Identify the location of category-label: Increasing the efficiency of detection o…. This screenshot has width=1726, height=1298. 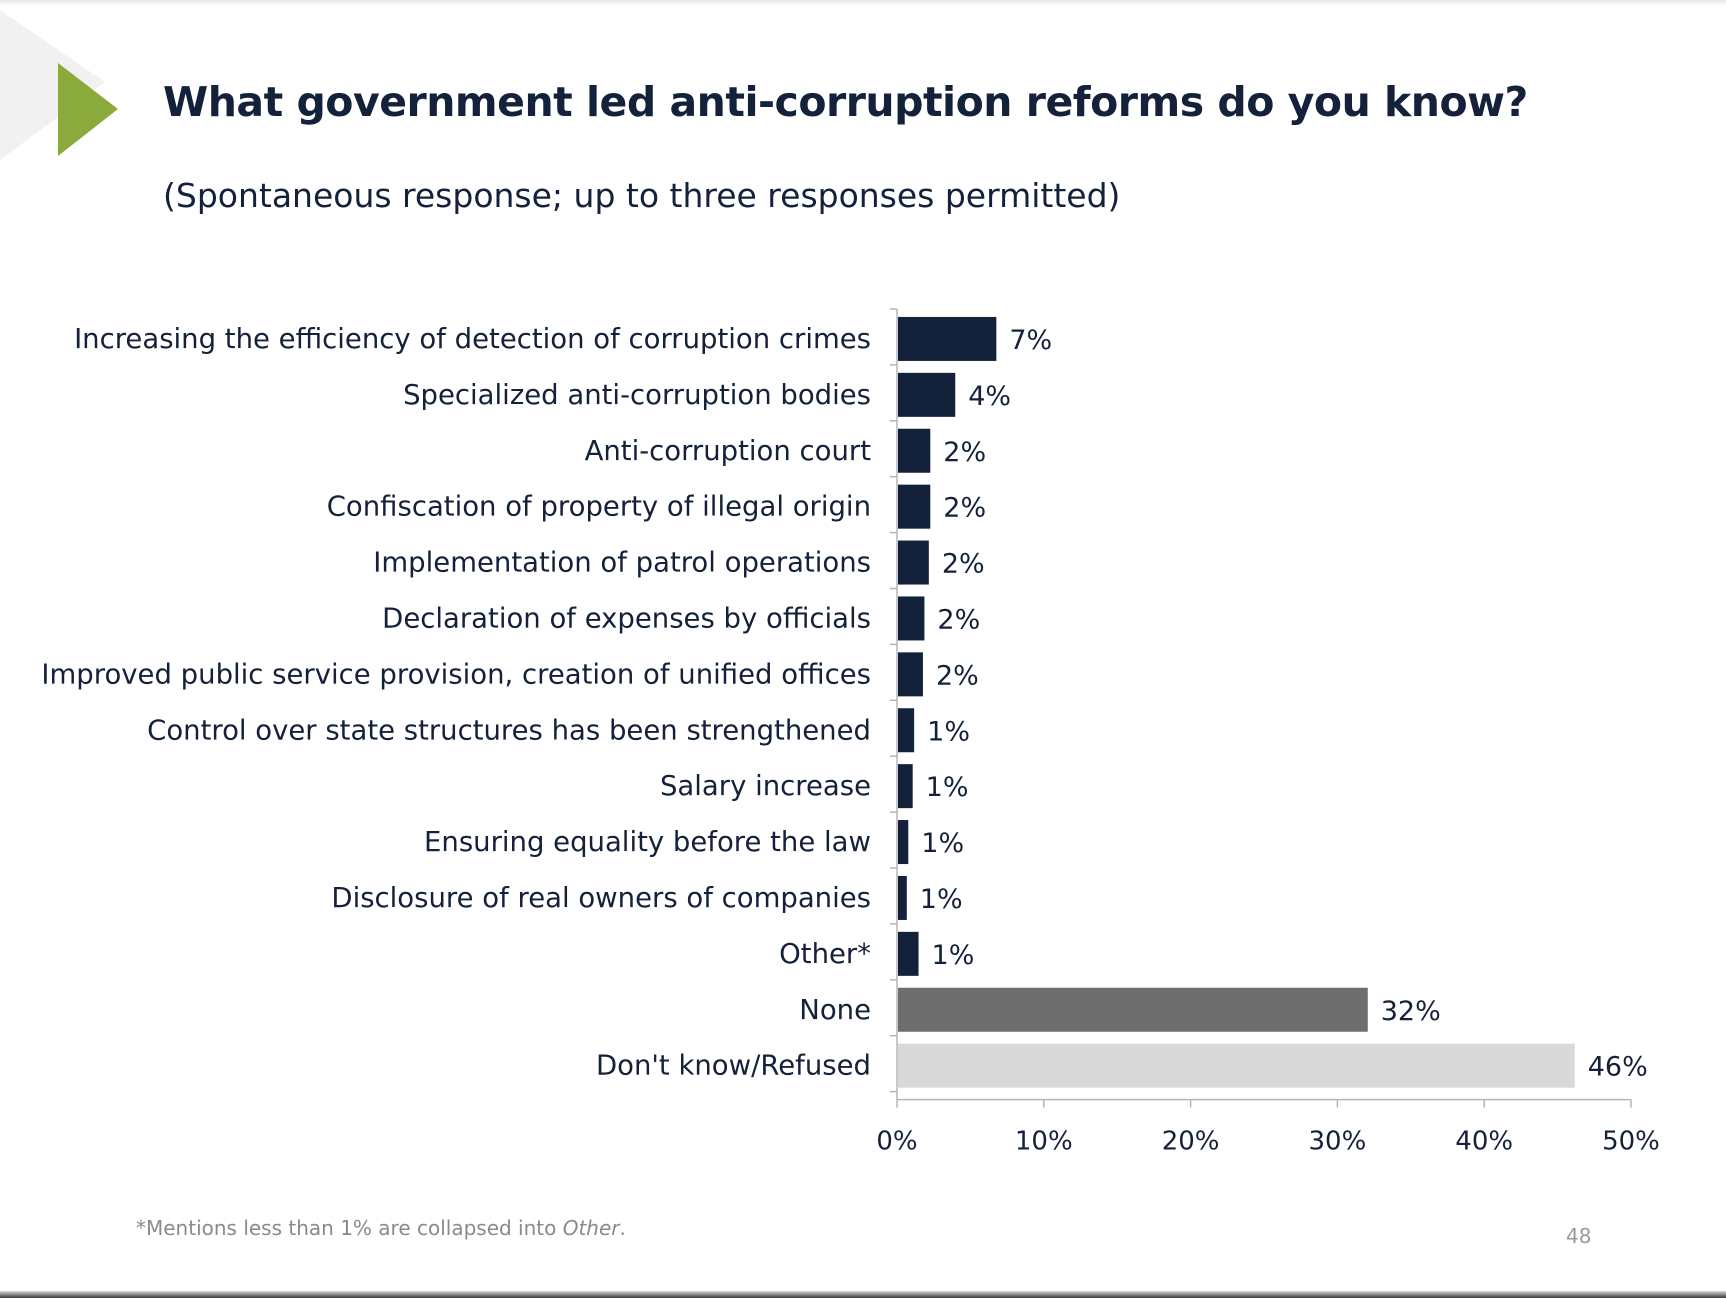
(472, 339).